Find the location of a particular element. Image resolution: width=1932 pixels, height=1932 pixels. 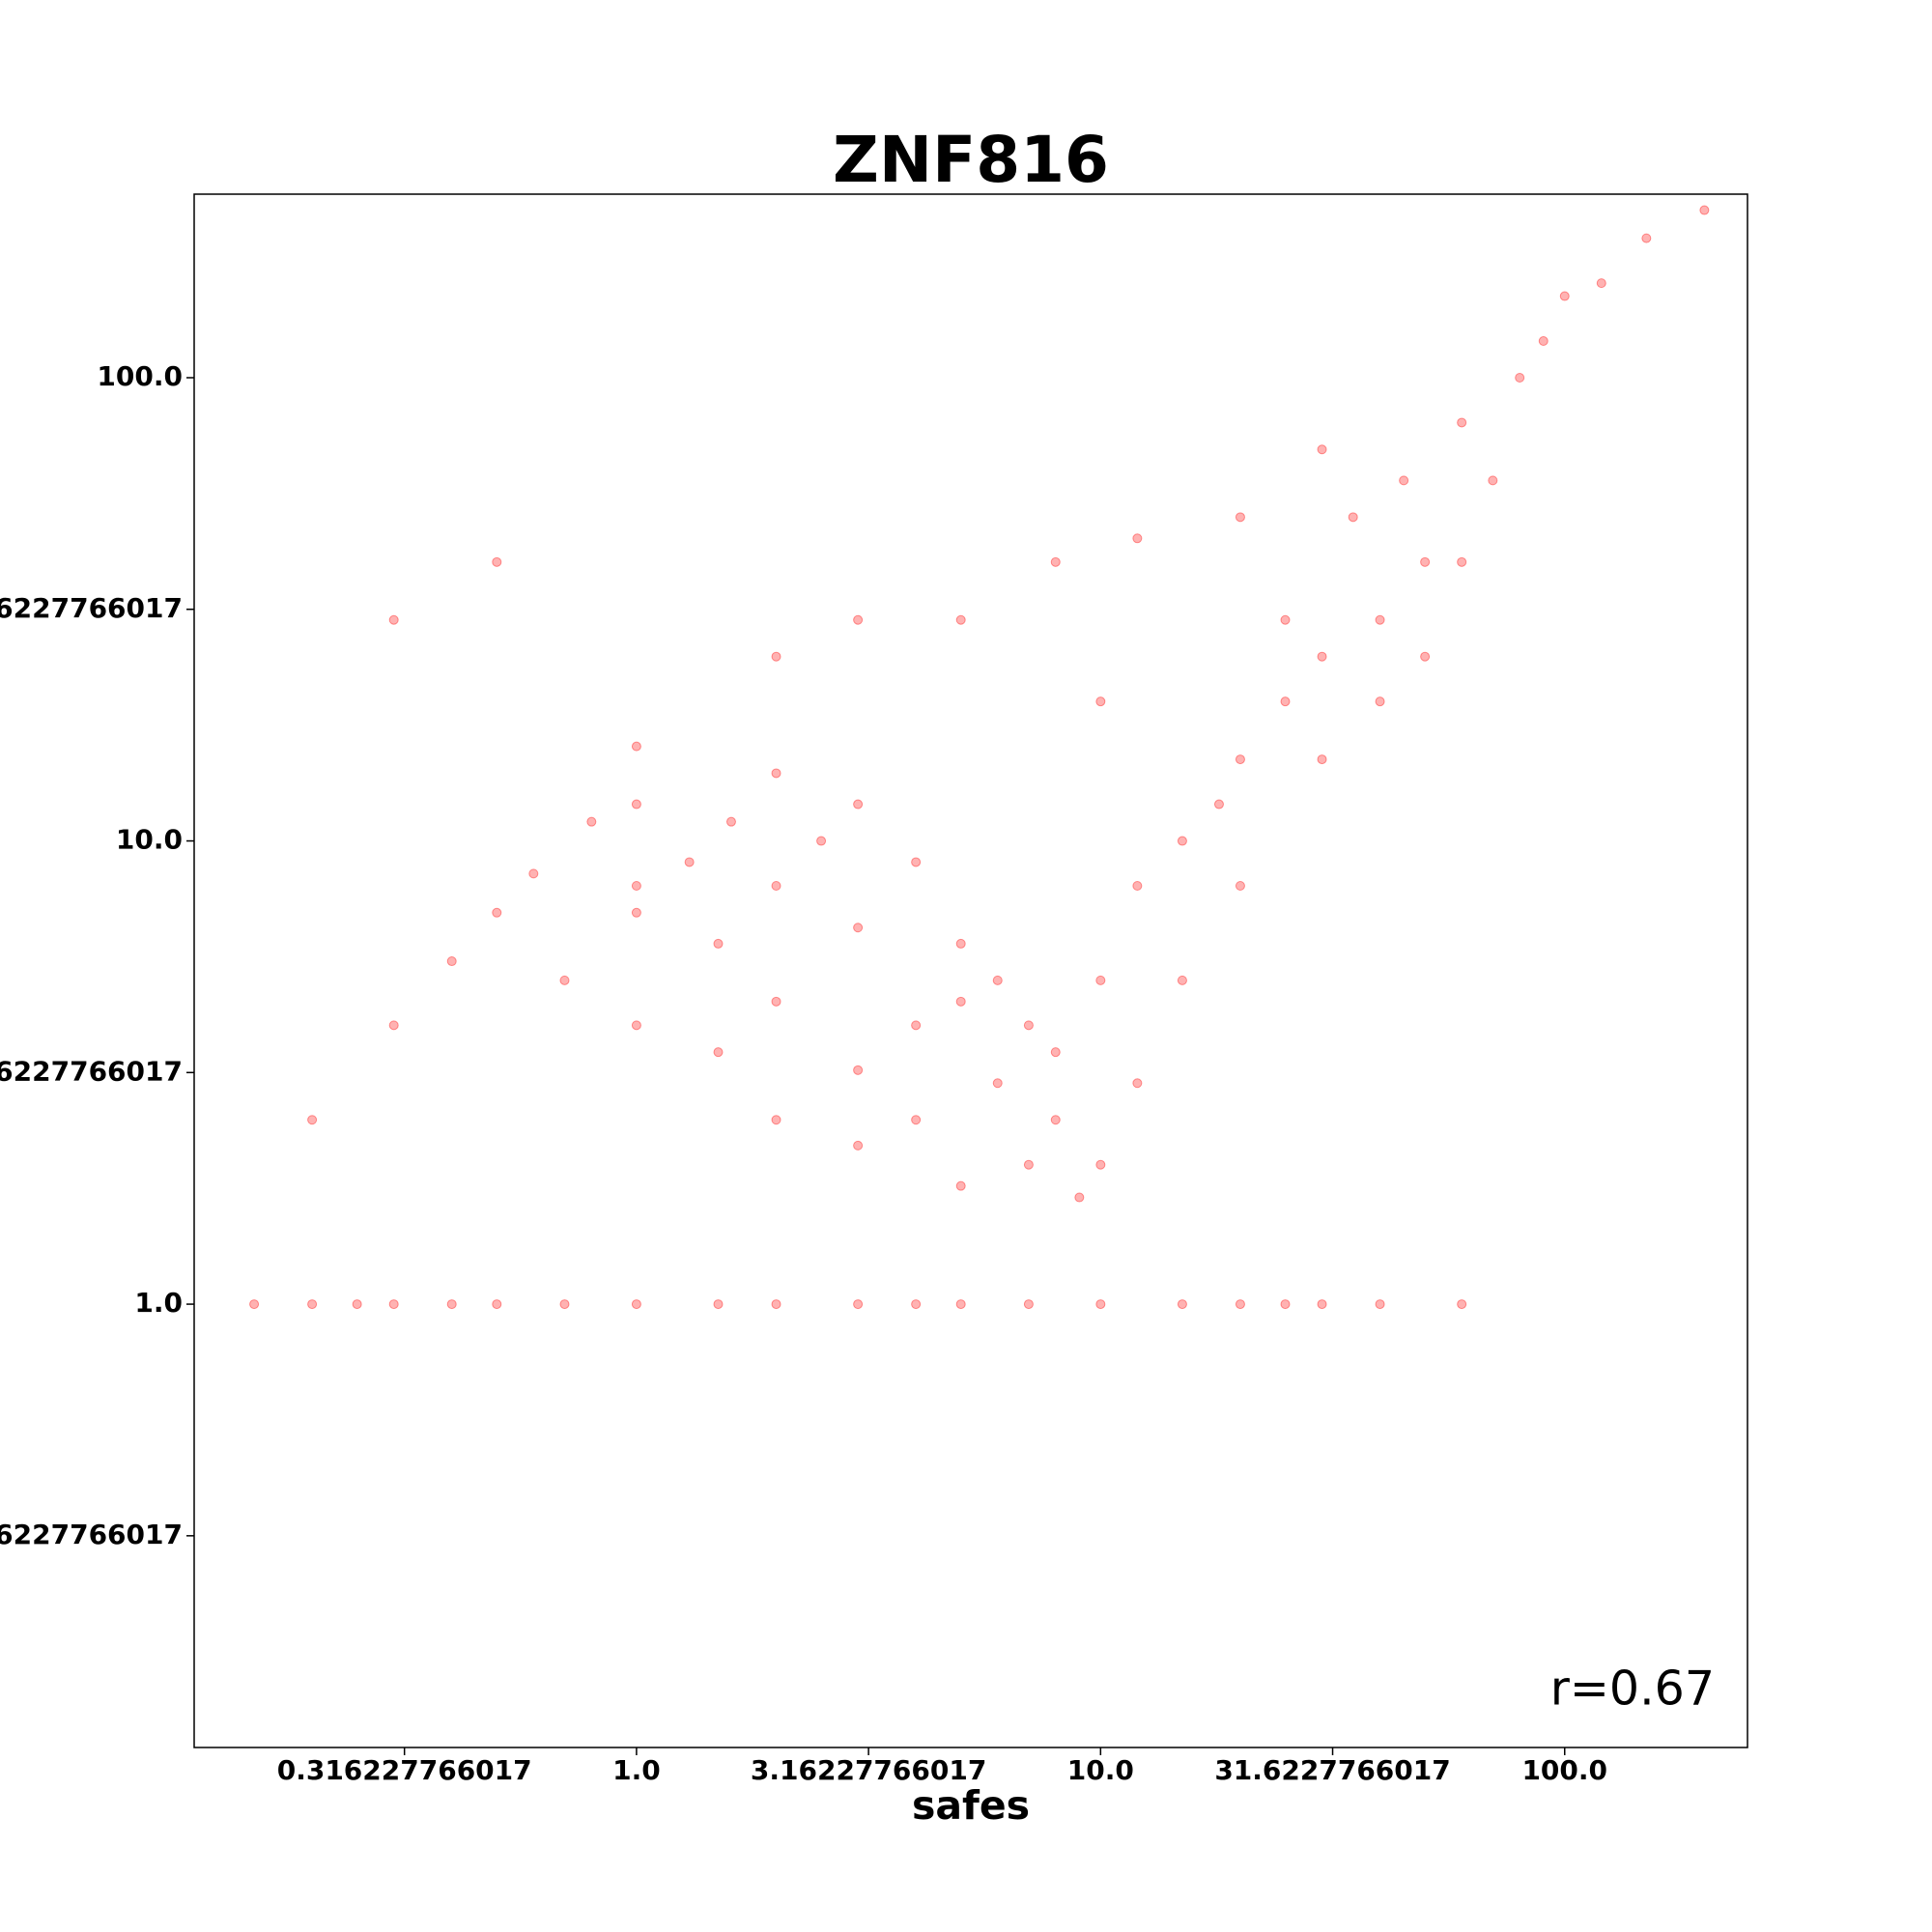

x-tick-label: 3.16227766017 is located at coordinates (868, 1770).